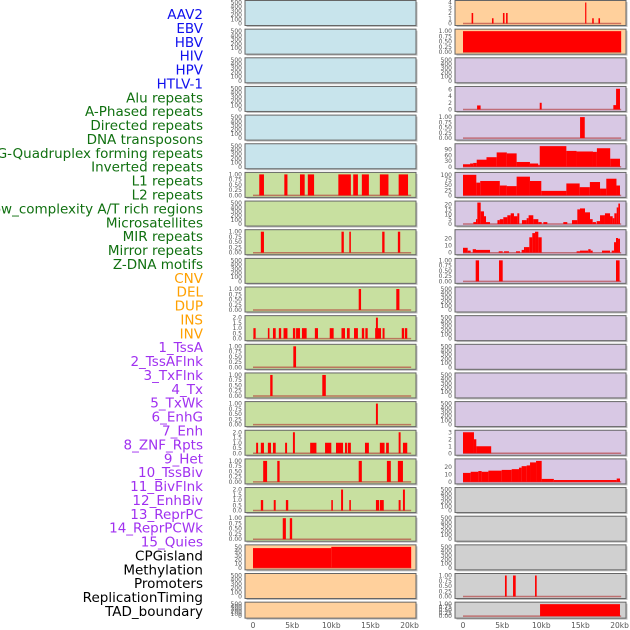 This screenshot has width=630, height=630. I want to click on y-tick-label: 1.0, so click(237, 328).